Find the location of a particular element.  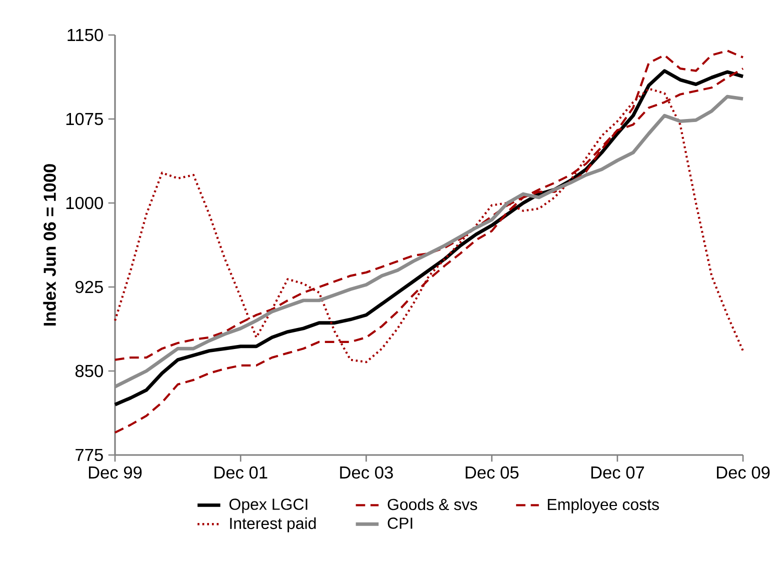

x-tick-label: Dec 07 is located at coordinates (617, 472).